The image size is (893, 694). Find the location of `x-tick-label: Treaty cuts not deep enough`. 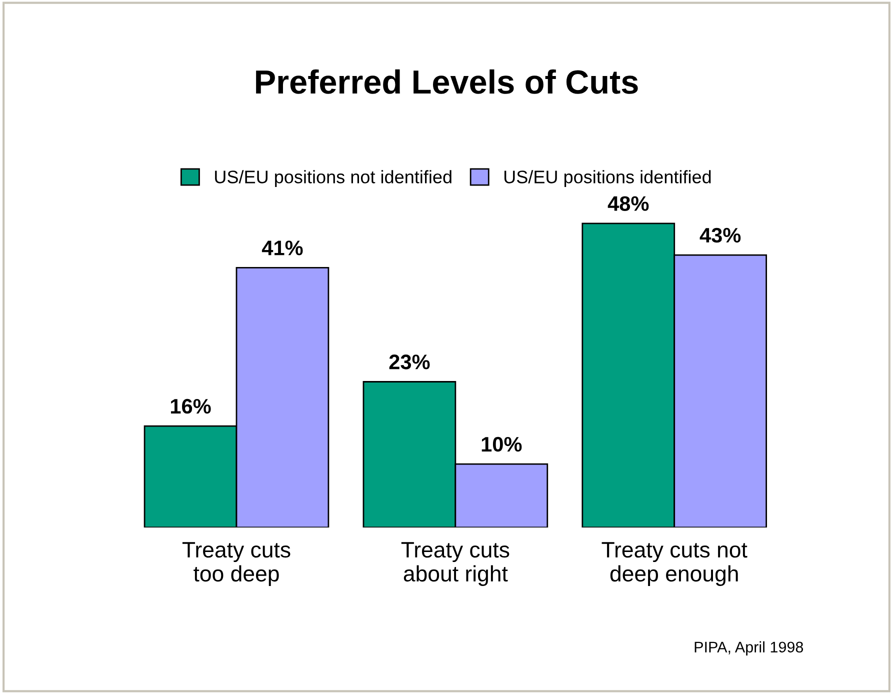

x-tick-label: Treaty cuts not deep enough is located at coordinates (675, 564).